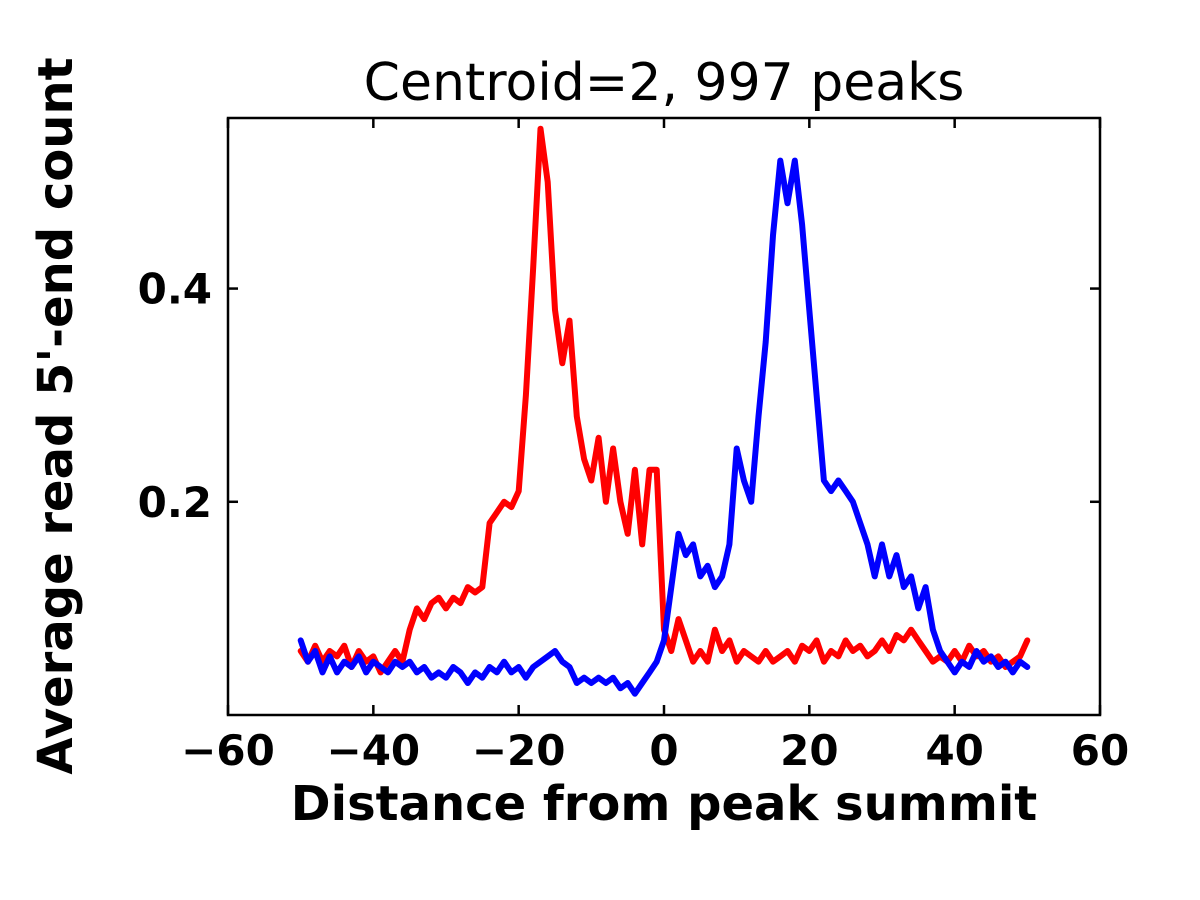 The height and width of the screenshot is (900, 1200). Describe the element at coordinates (664, 83) in the screenshot. I see `chart-title: Centroid=2, 997 peaks` at that location.